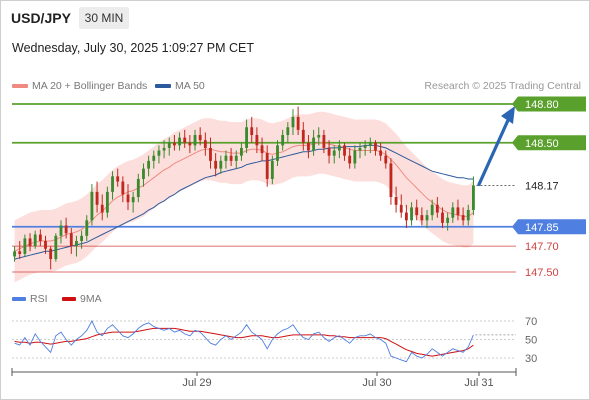 The image size is (590, 400). What do you see at coordinates (531, 341) in the screenshot?
I see `rsi-tick-label: 50` at bounding box center [531, 341].